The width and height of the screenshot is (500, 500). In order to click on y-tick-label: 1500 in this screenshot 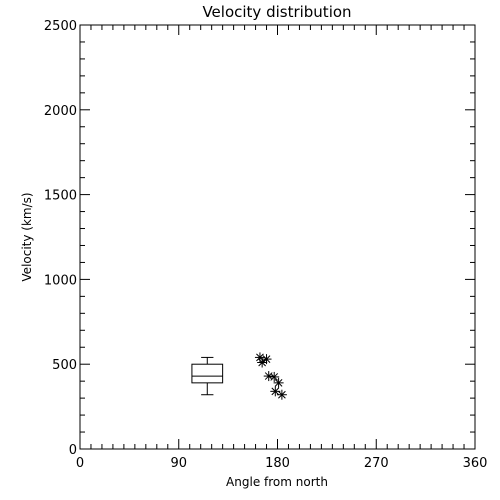, I will do `click(60, 196)`.